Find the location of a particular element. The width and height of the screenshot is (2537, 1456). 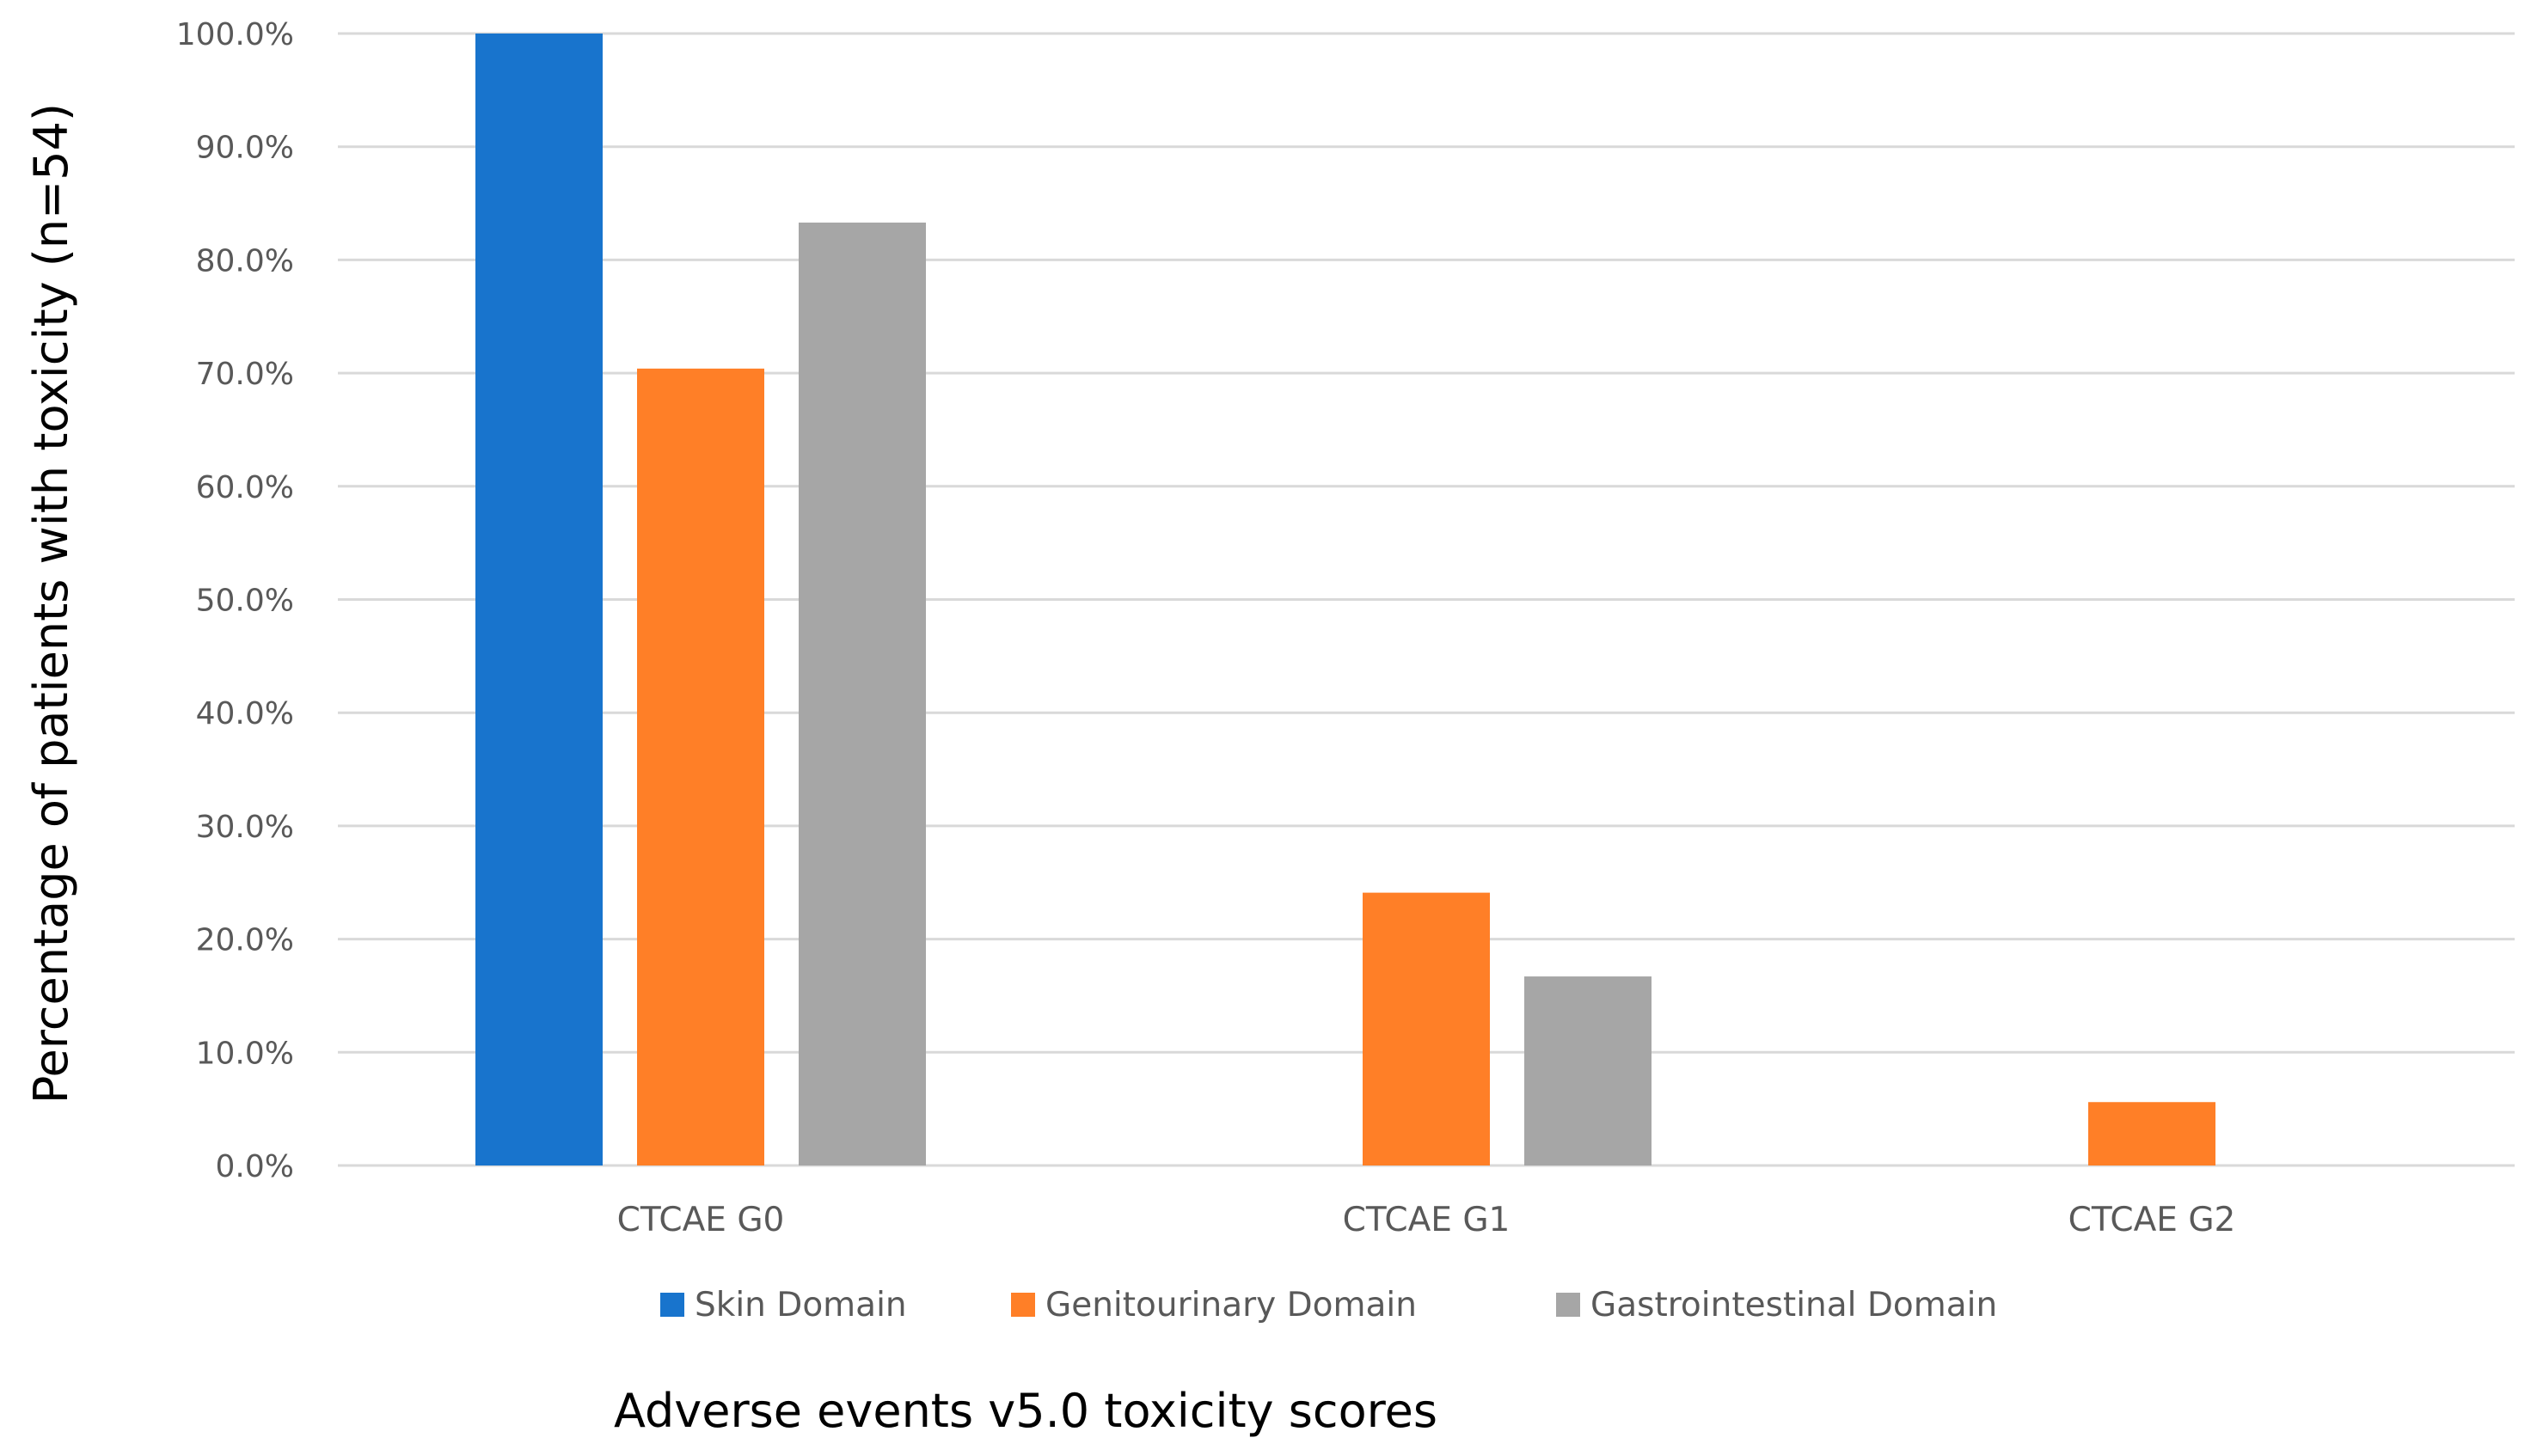

y-tick-label: 30.0% is located at coordinates (245, 827).